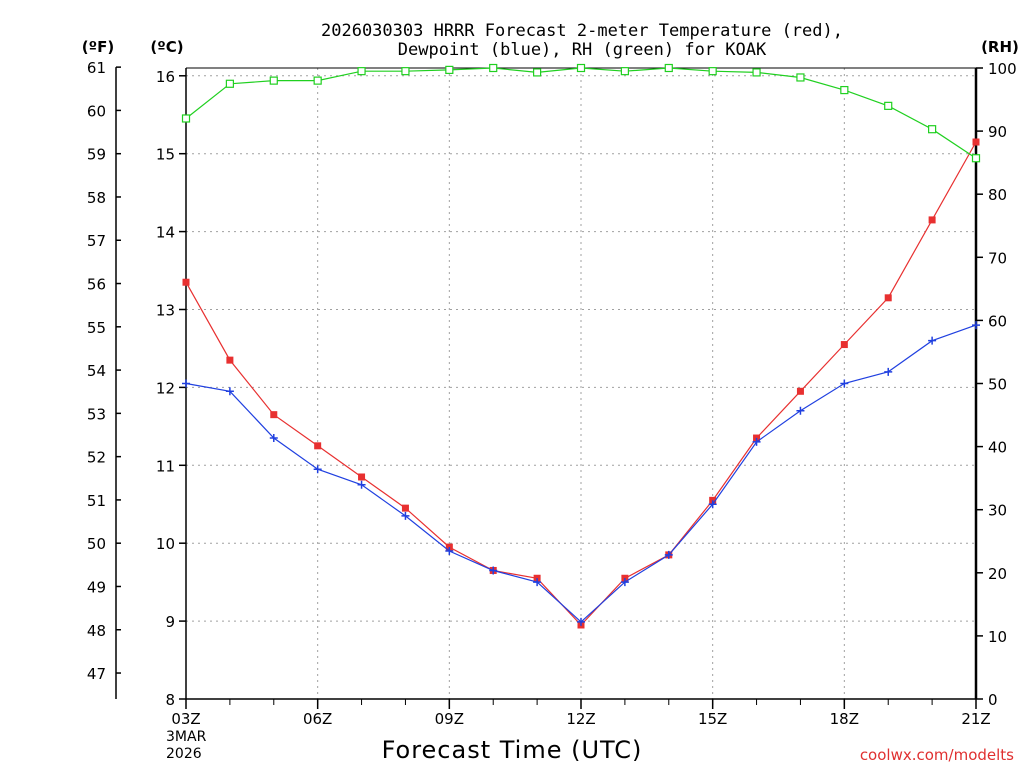 Image resolution: width=1024 pixels, height=768 pixels. Describe the element at coordinates (582, 50) in the screenshot. I see `chart-title-line-2: Dewpoint (blue), RH (green) for KOAK` at that location.